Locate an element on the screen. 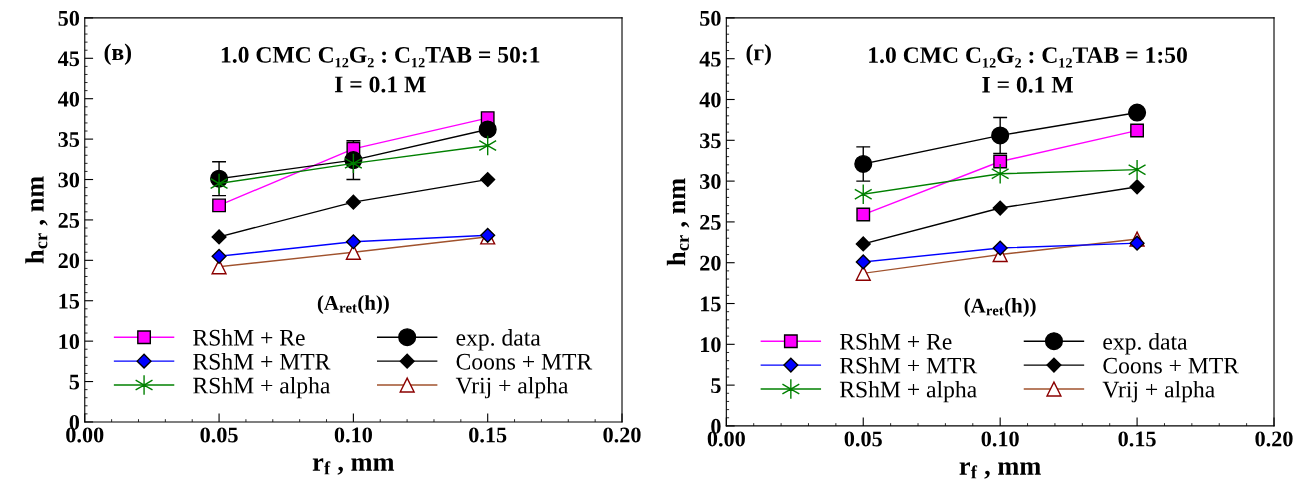  text: 1.0 CMC C₁₂G₂ : C₁₂TAB = 50:1 I = 0.1 M is located at coordinates (380, 69).